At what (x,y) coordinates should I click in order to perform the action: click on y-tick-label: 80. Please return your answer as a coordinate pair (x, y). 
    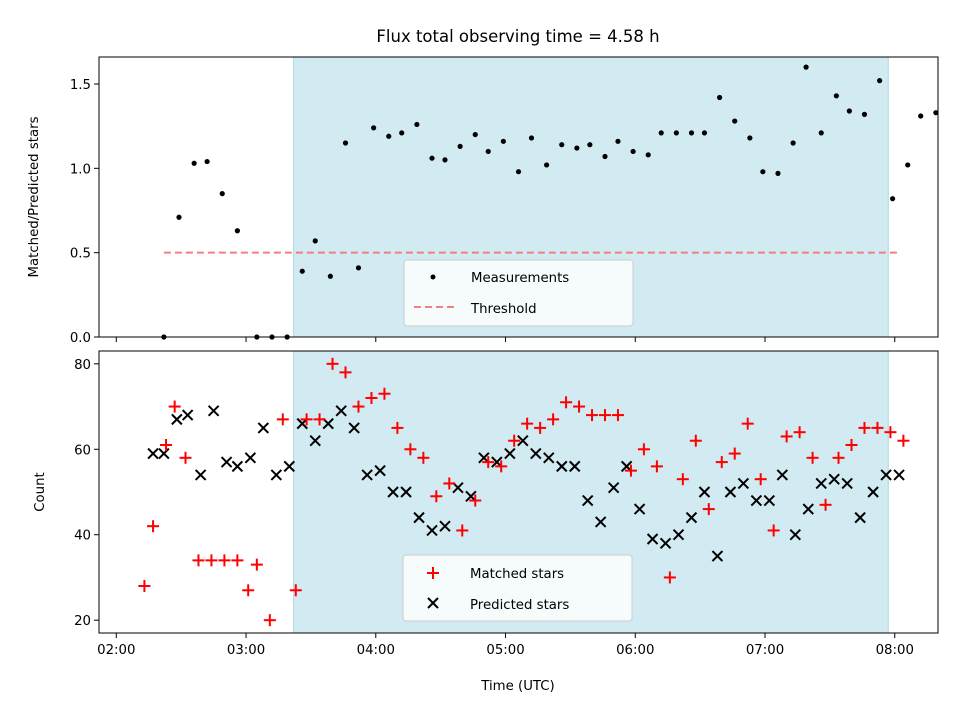
    Looking at the image, I should click on (82, 365).